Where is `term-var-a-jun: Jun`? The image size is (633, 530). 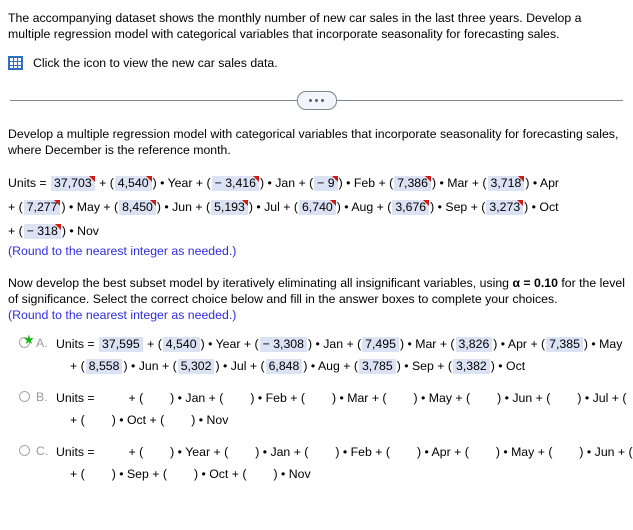 term-var-a-jun: Jun is located at coordinates (148, 366).